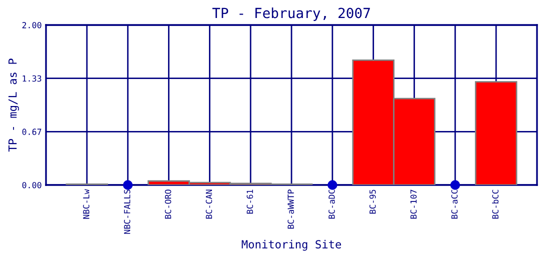 The width and height of the screenshot is (540, 260). Describe the element at coordinates (454, 204) in the screenshot. I see `x-tick-label: BC-aCC` at that location.